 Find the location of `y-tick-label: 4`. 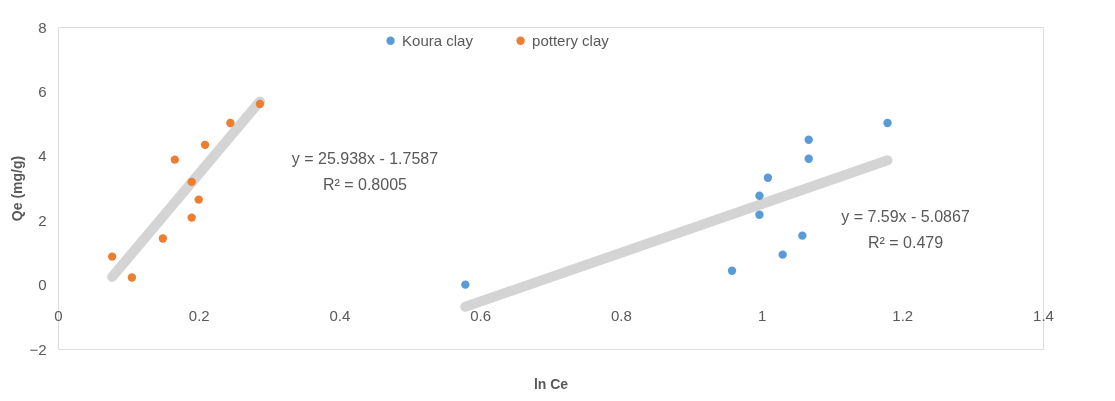

y-tick-label: 4 is located at coordinates (42, 156).